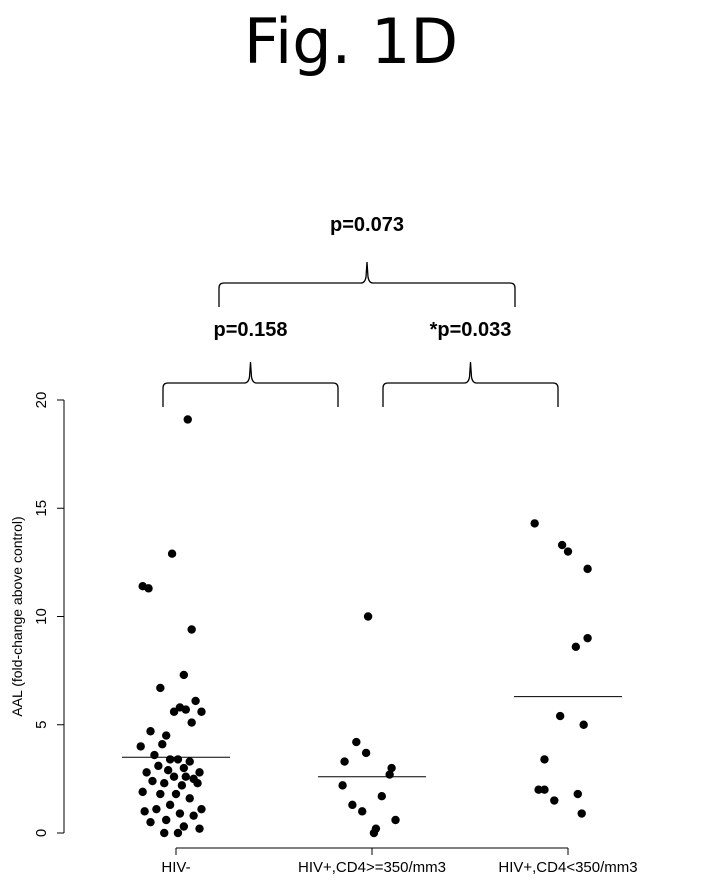 The width and height of the screenshot is (702, 885). What do you see at coordinates (471, 330) in the screenshot?
I see `p-value-label: *p=0.033` at bounding box center [471, 330].